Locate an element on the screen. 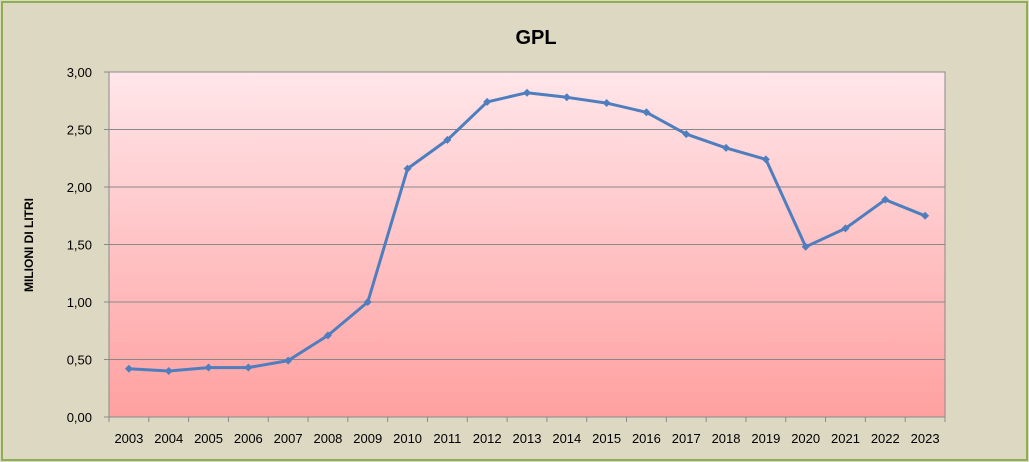  x-tick-label: 2007 is located at coordinates (288, 438).